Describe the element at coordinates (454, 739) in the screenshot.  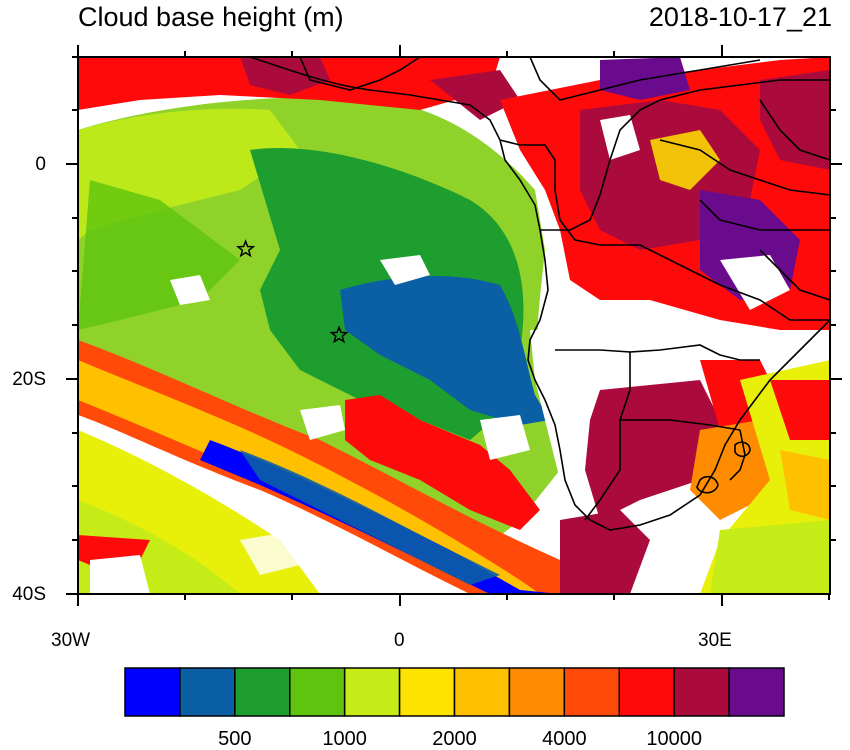
I see `colorbar-label: 2000` at that location.